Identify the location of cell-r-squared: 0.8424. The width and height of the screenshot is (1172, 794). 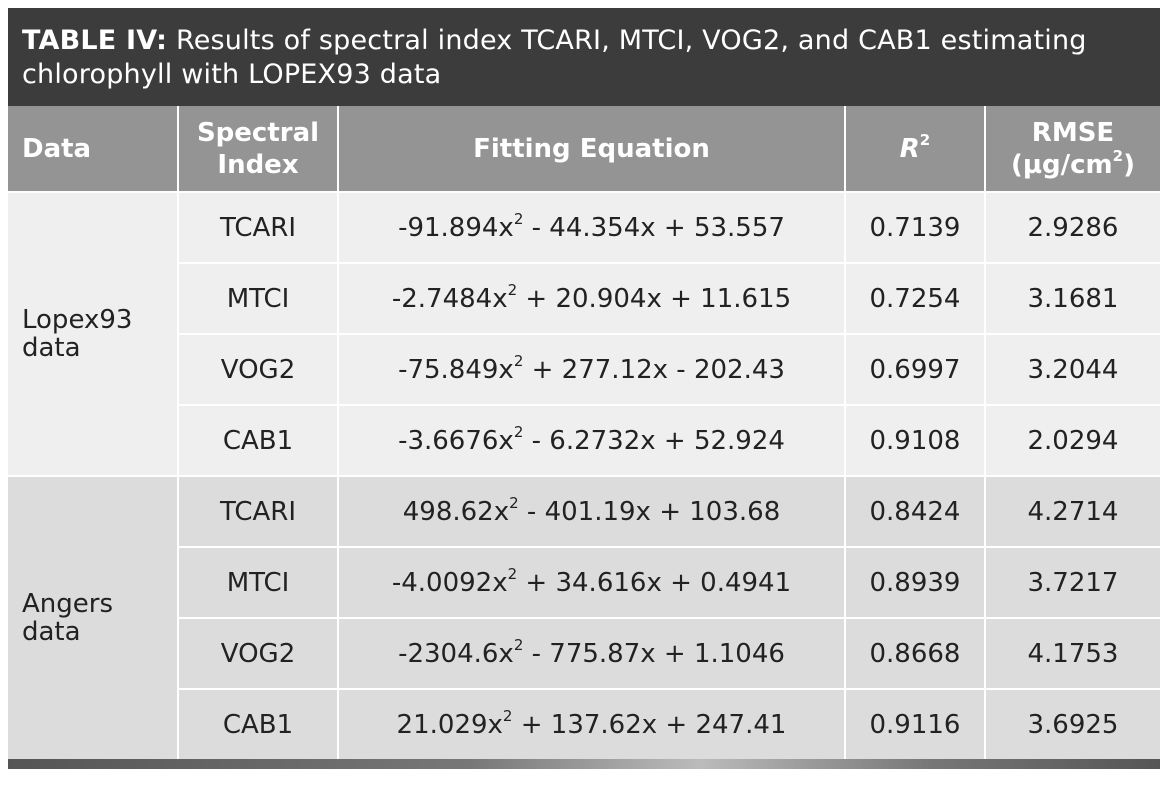
(914, 511).